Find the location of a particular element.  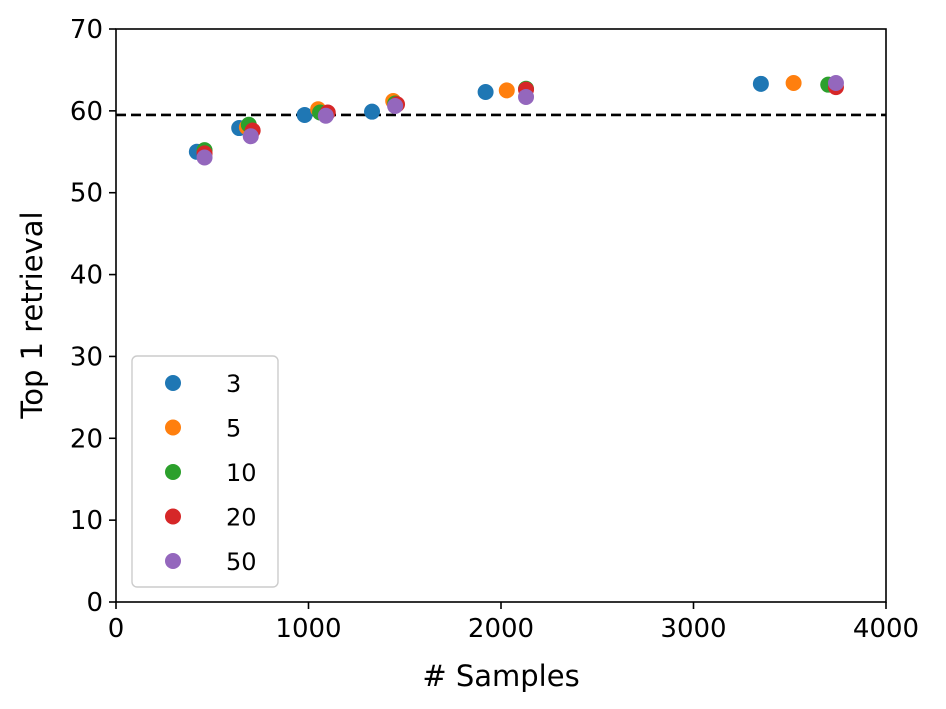

x-tick-label: 0 is located at coordinates (116, 629).